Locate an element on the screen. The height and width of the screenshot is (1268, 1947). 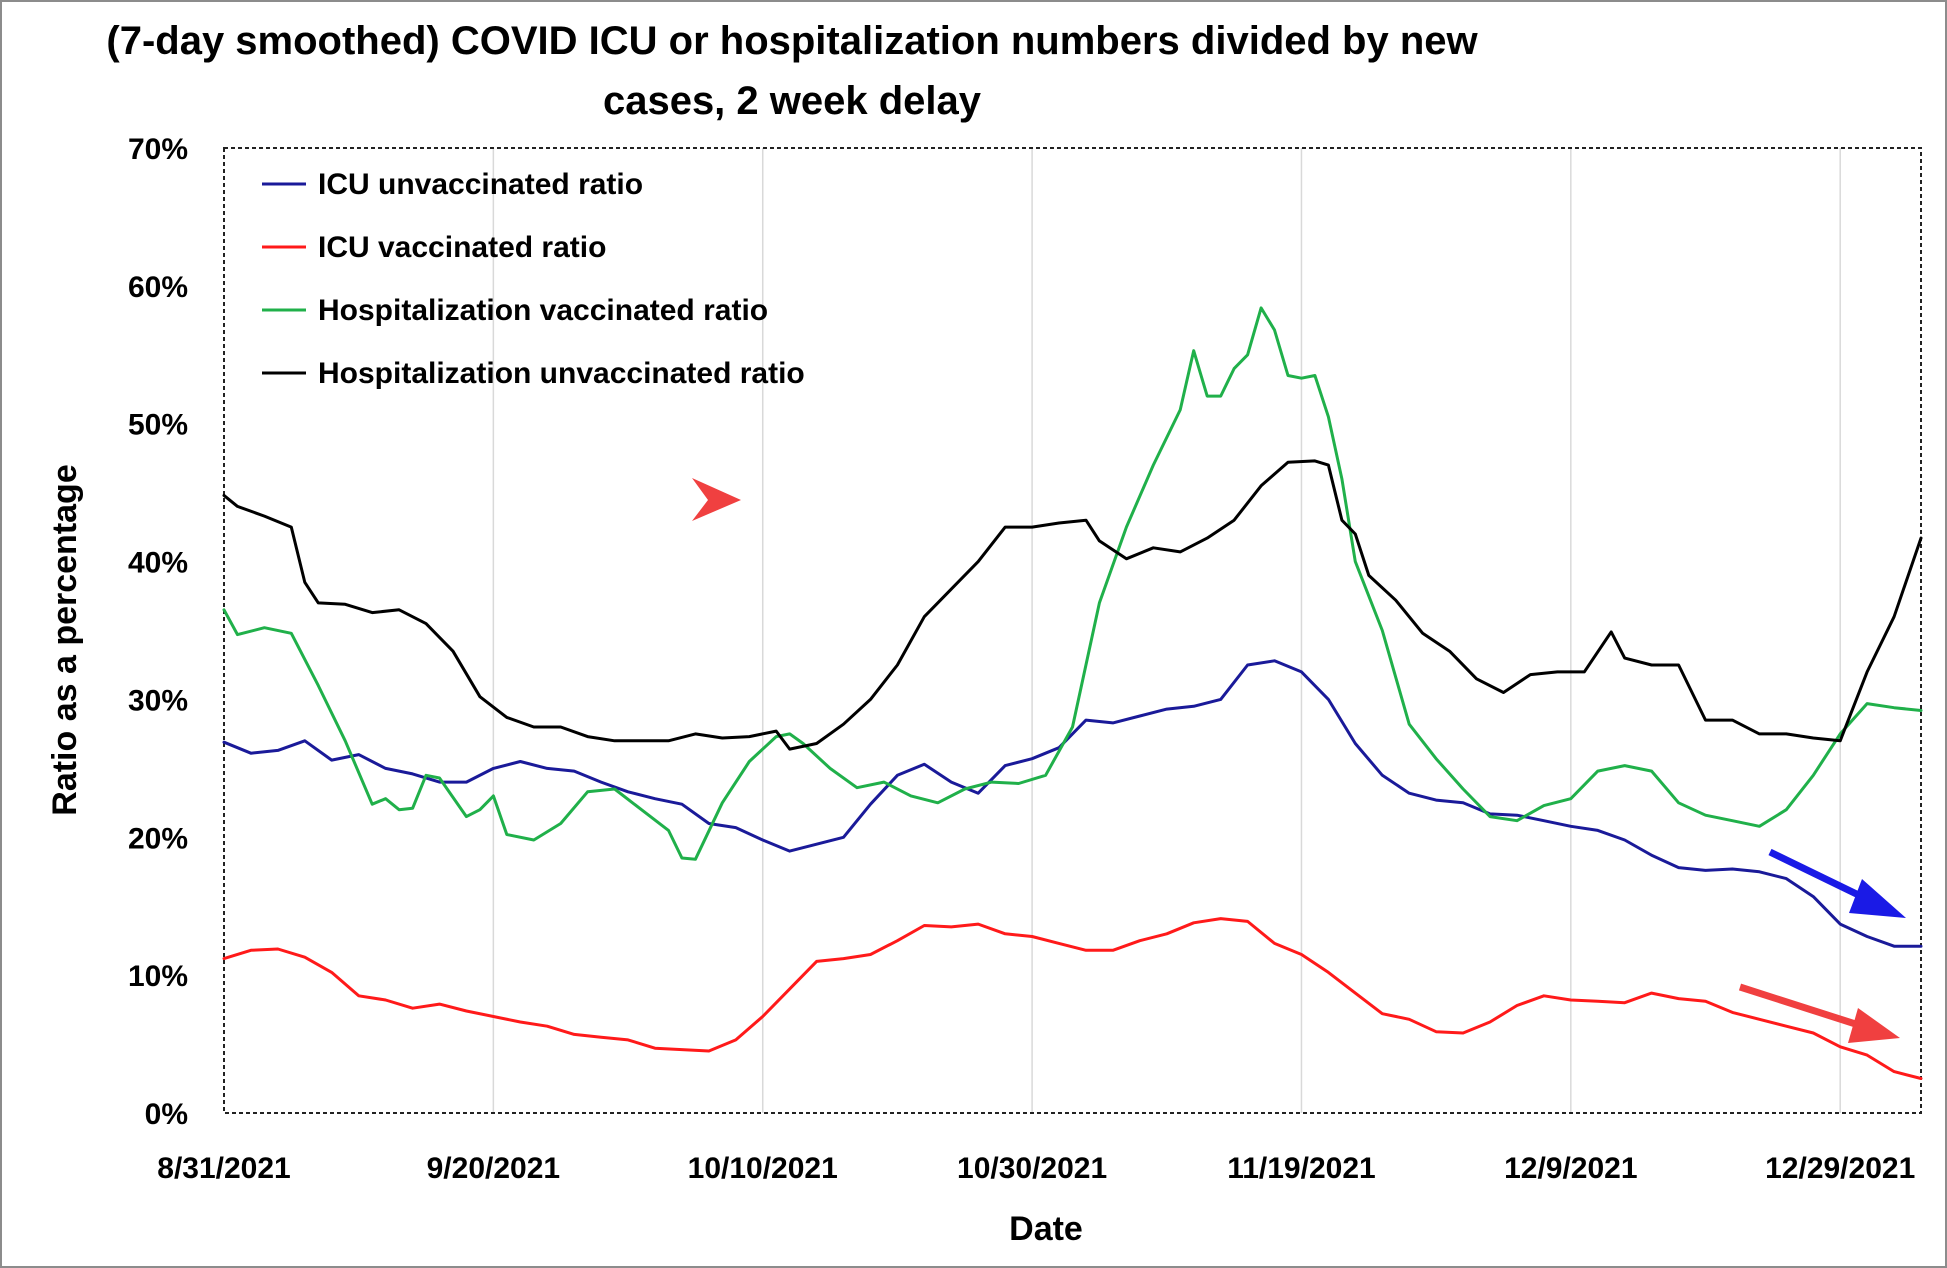
legend-label: Hospitalization vaccinated ratio is located at coordinates (543, 310).